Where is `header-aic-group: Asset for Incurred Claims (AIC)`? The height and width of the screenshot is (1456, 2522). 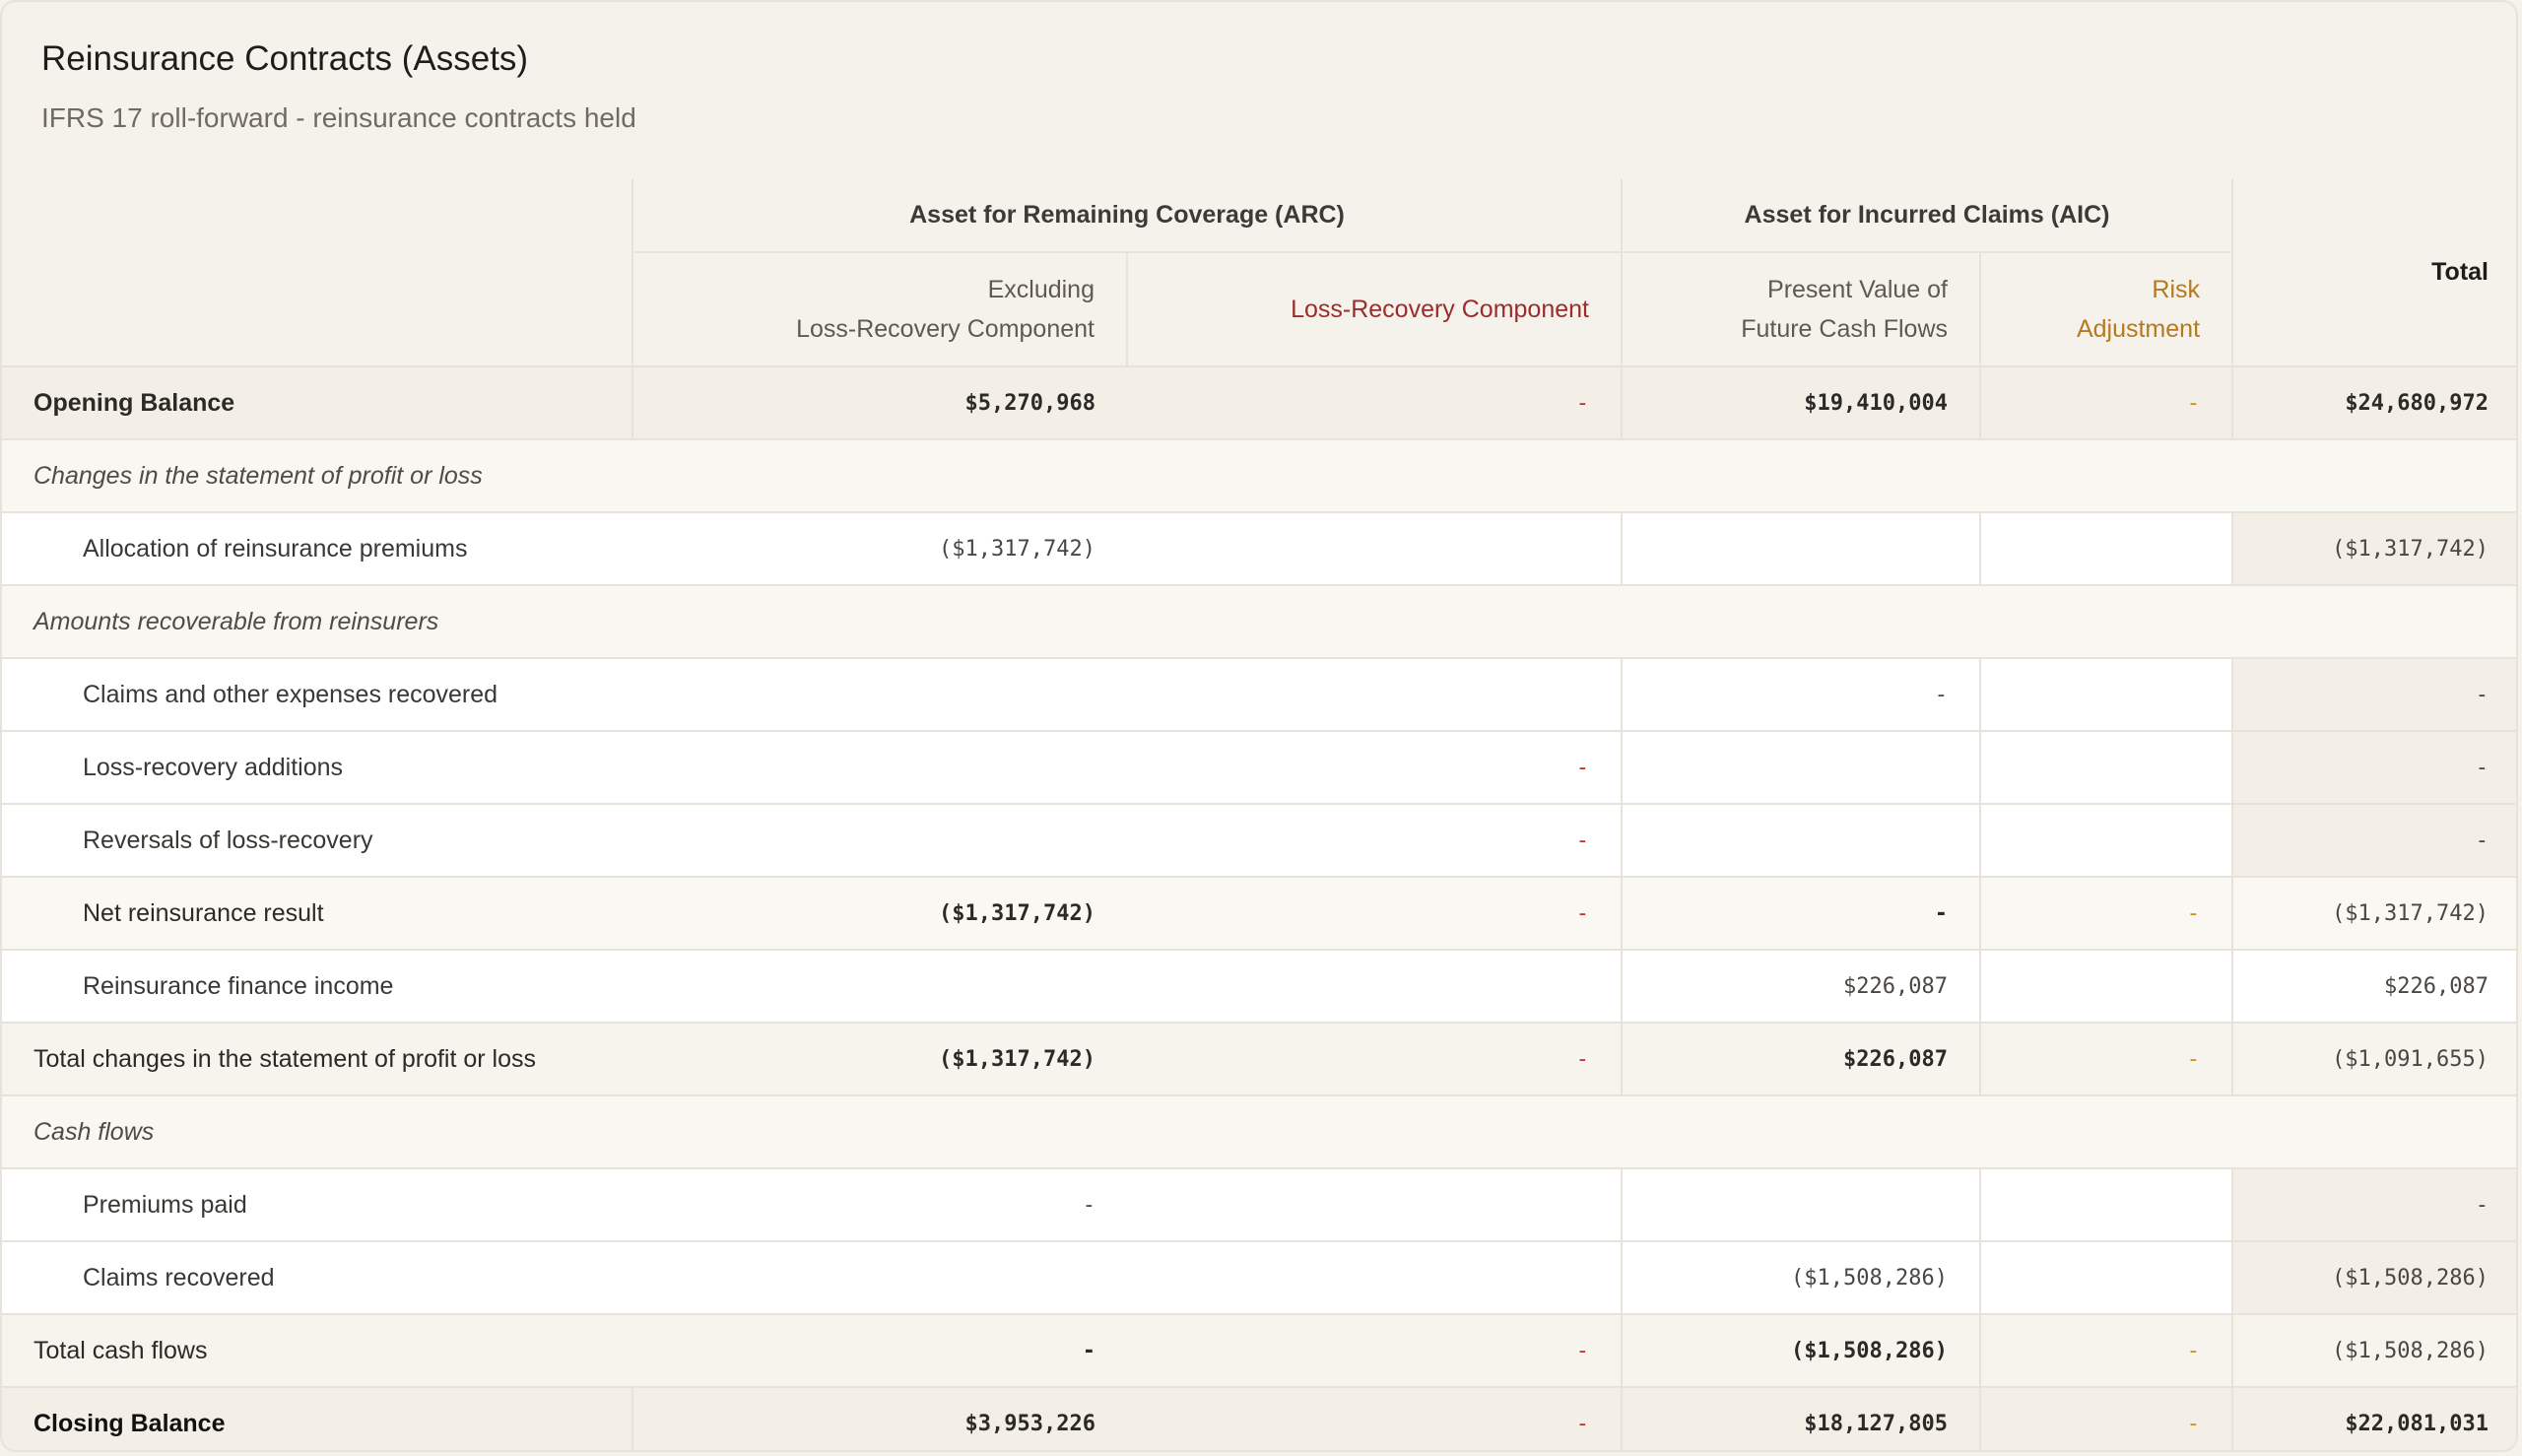 header-aic-group: Asset for Incurred Claims (AIC) is located at coordinates (1926, 216).